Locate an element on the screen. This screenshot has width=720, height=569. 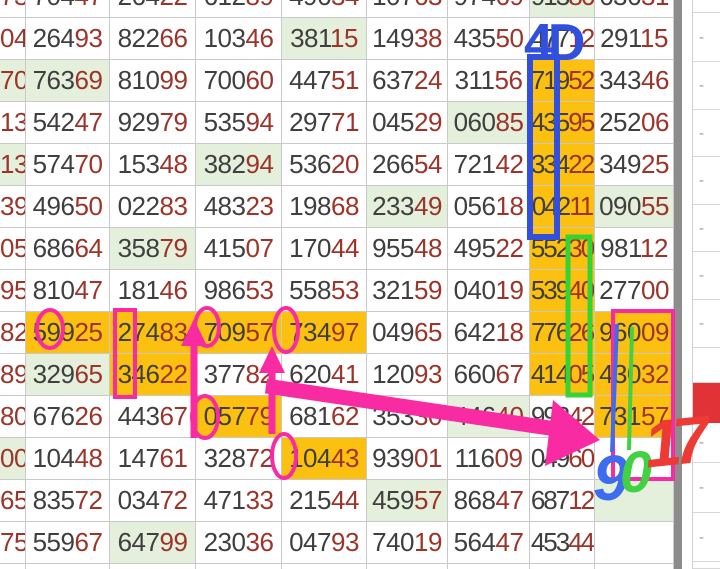
side-panel: - - - - - - - - - - is located at coordinates (706, 284).